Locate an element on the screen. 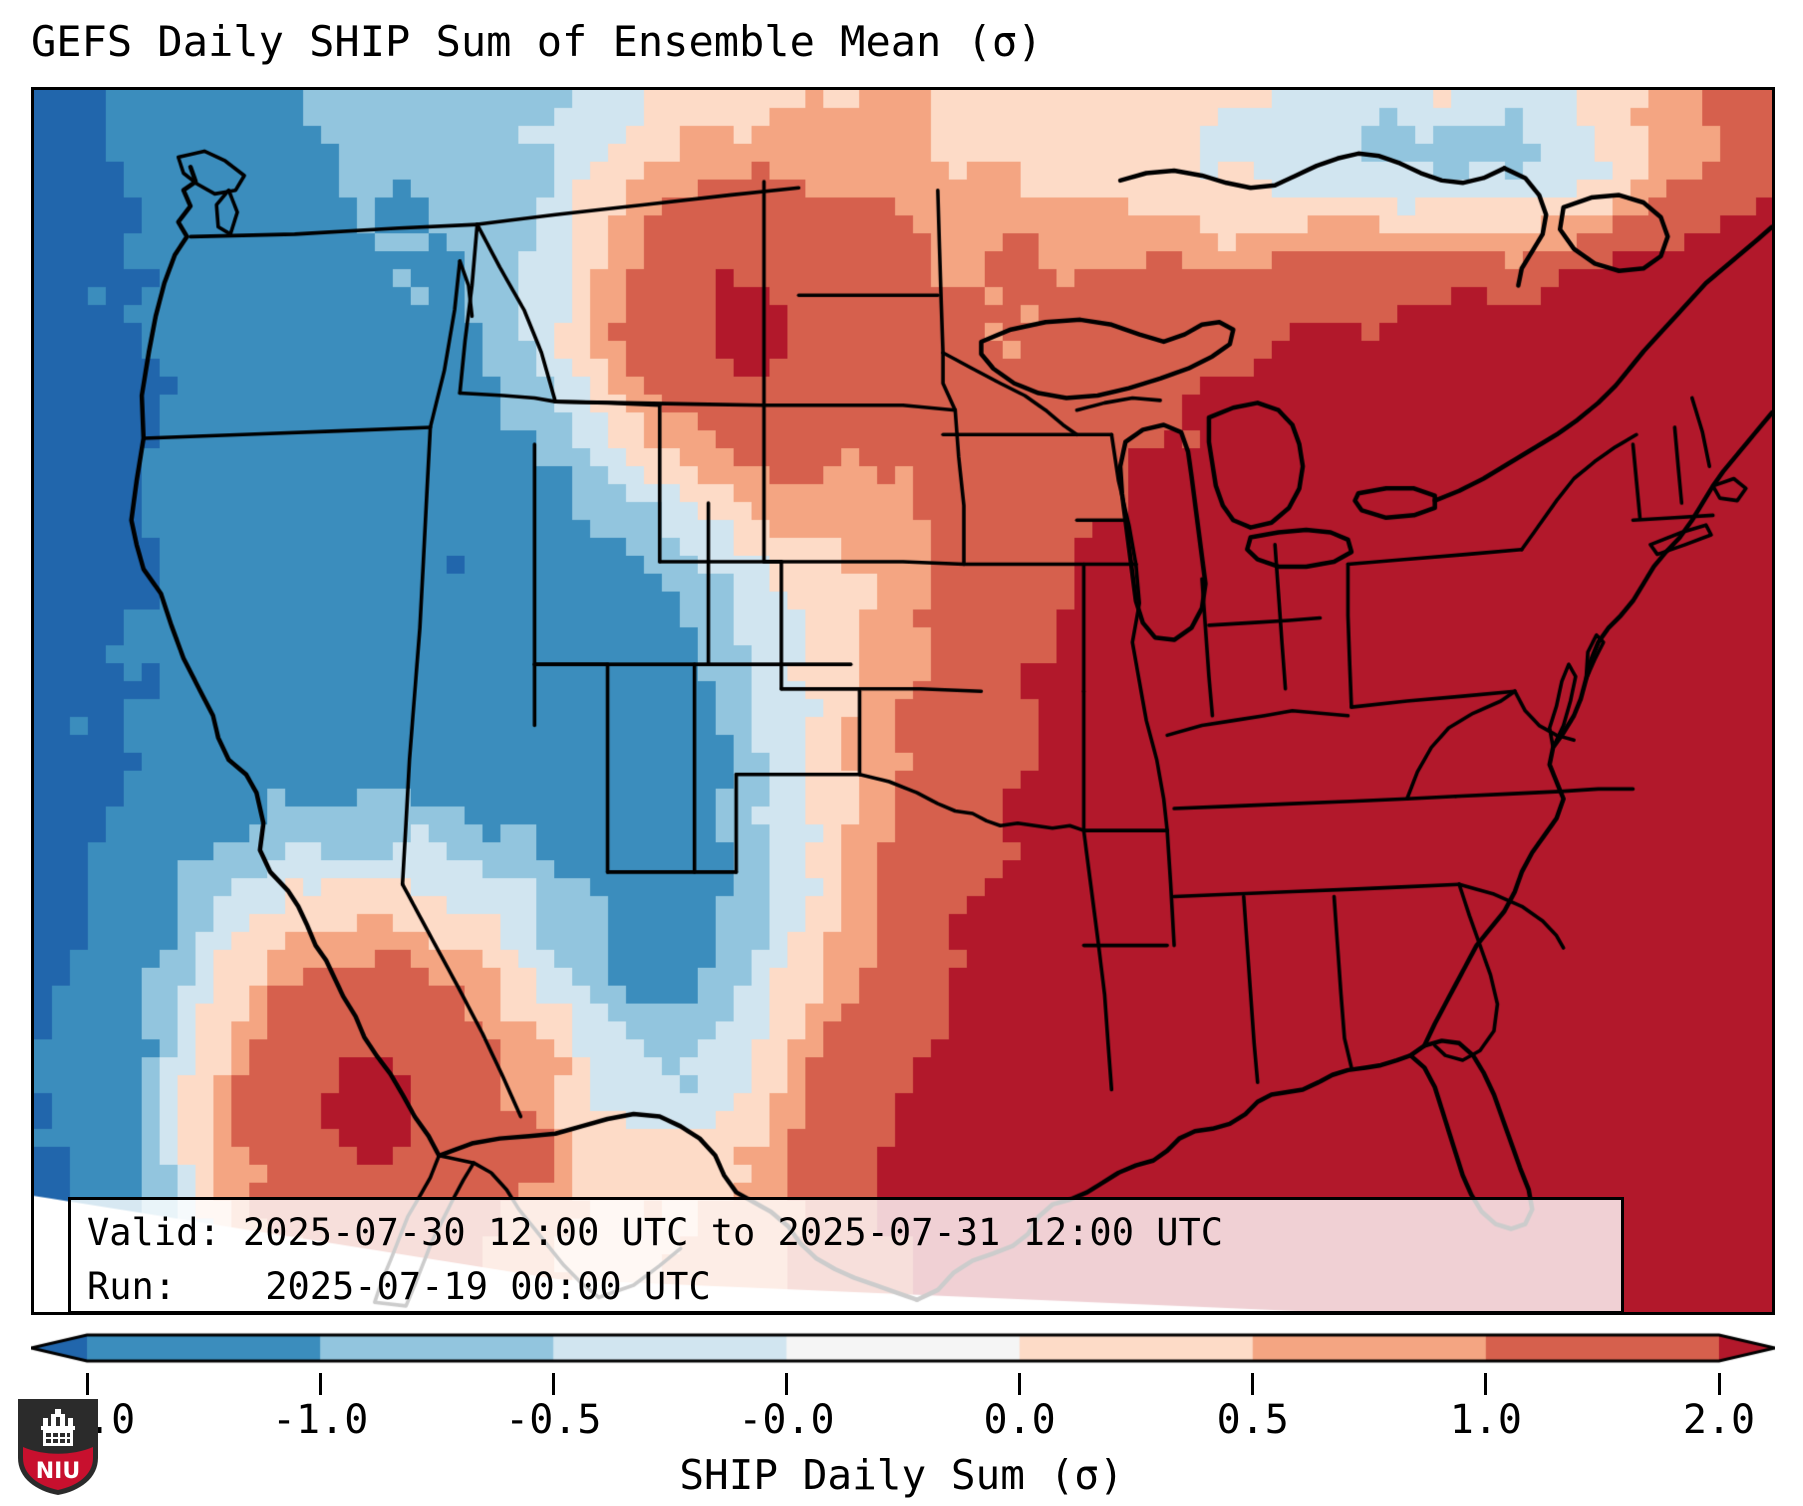 The width and height of the screenshot is (1803, 1506). colorbar-axis-label: SHIP Daily Sum (σ) is located at coordinates (901, 1475).